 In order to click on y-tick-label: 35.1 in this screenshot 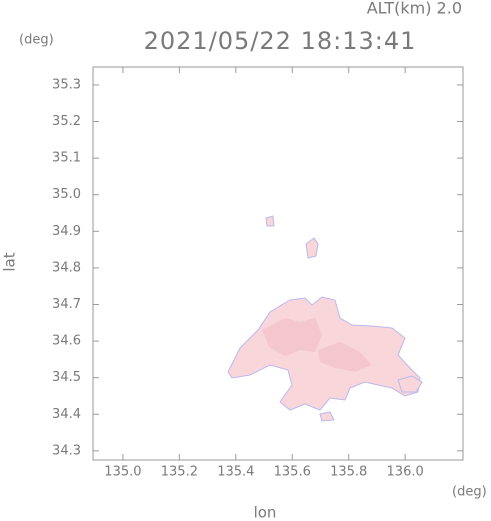, I will do `click(66, 158)`.